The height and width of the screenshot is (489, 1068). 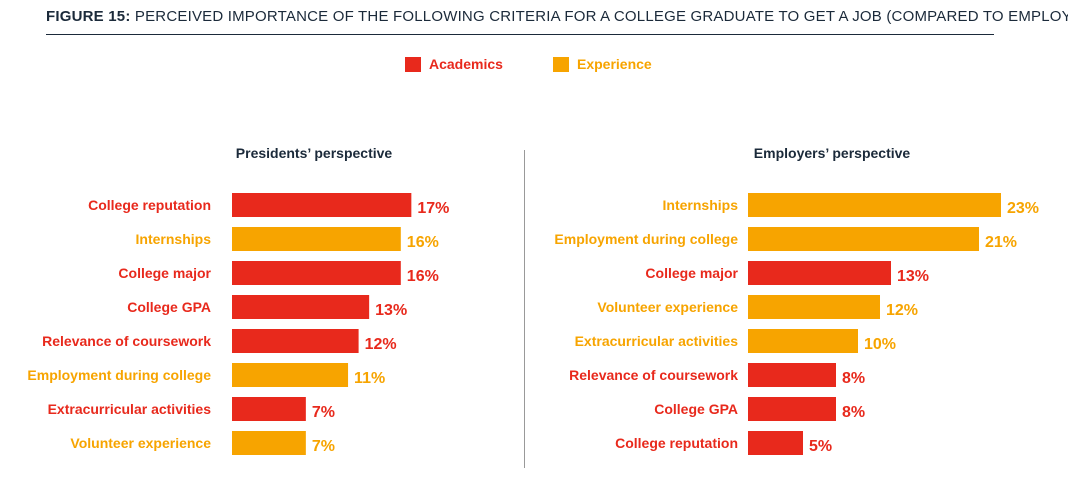 What do you see at coordinates (524, 309) in the screenshot?
I see `panel-divider` at bounding box center [524, 309].